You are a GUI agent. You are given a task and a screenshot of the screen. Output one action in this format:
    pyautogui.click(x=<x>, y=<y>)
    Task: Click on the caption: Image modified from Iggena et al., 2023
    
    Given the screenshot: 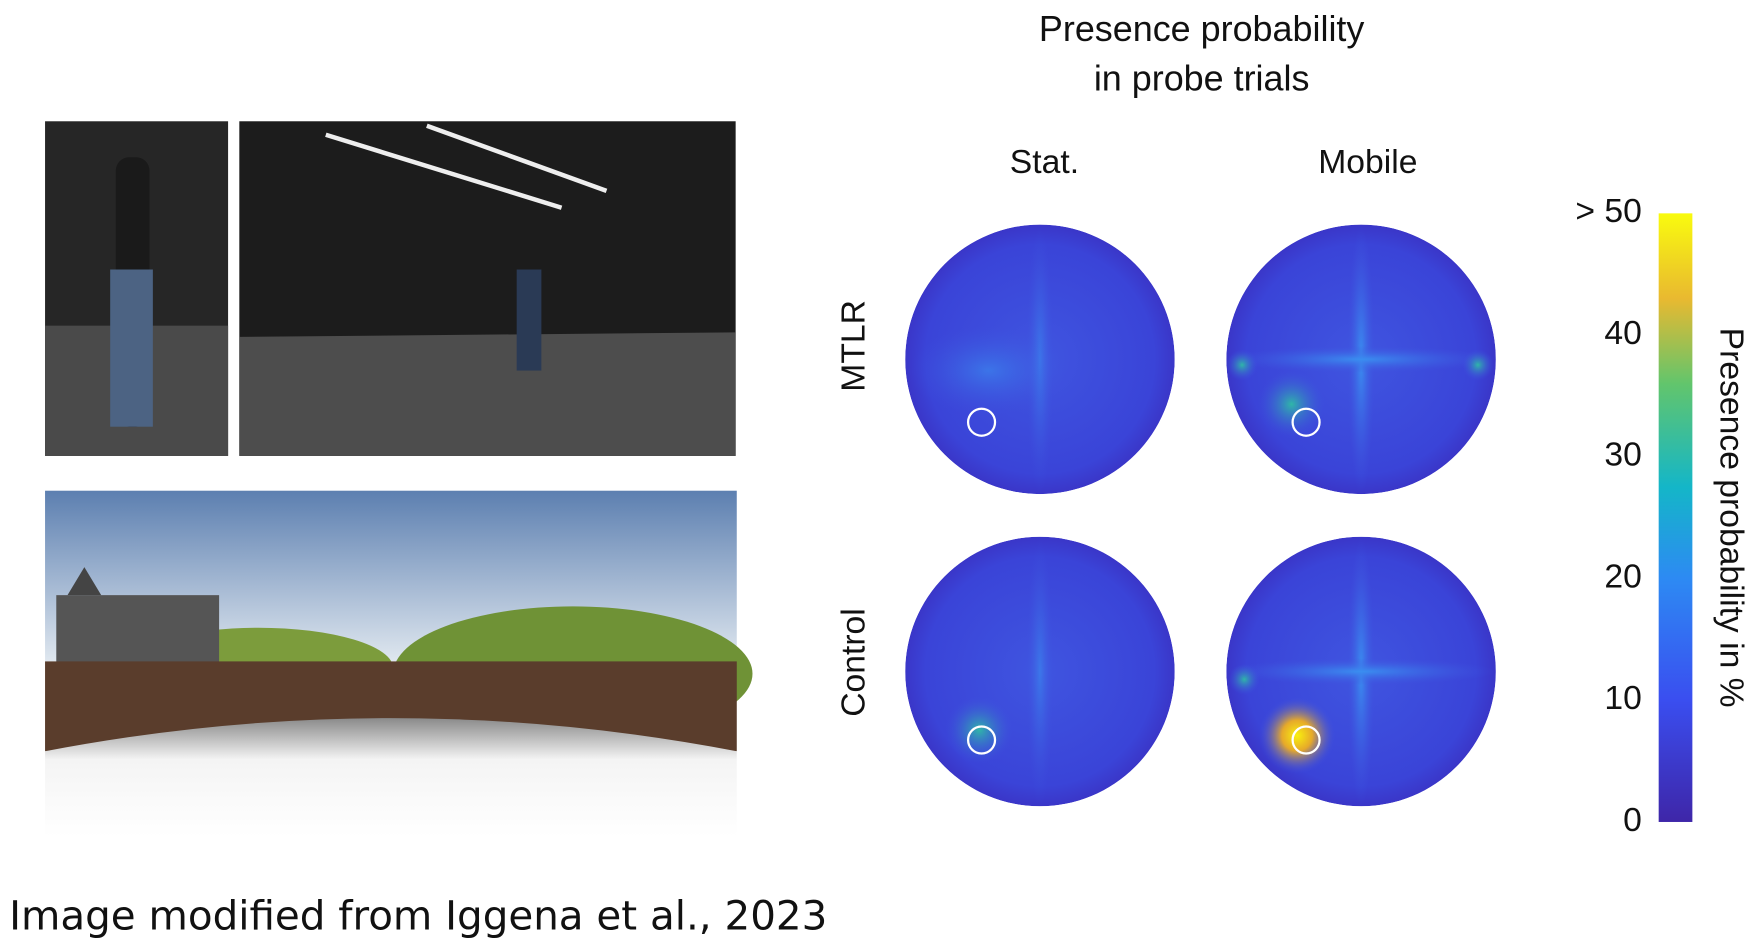 What is the action you would take?
    pyautogui.click(x=418, y=916)
    